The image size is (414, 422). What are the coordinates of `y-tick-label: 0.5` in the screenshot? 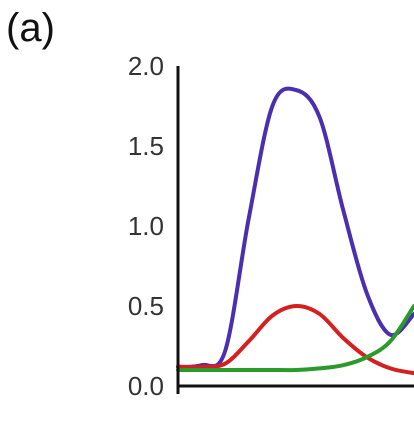 It's located at (146, 306).